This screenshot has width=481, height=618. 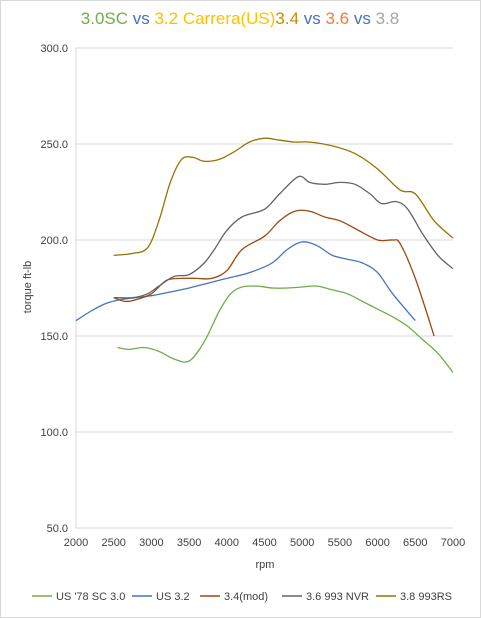 What do you see at coordinates (151, 543) in the screenshot?
I see `x-tick-label: 3000` at bounding box center [151, 543].